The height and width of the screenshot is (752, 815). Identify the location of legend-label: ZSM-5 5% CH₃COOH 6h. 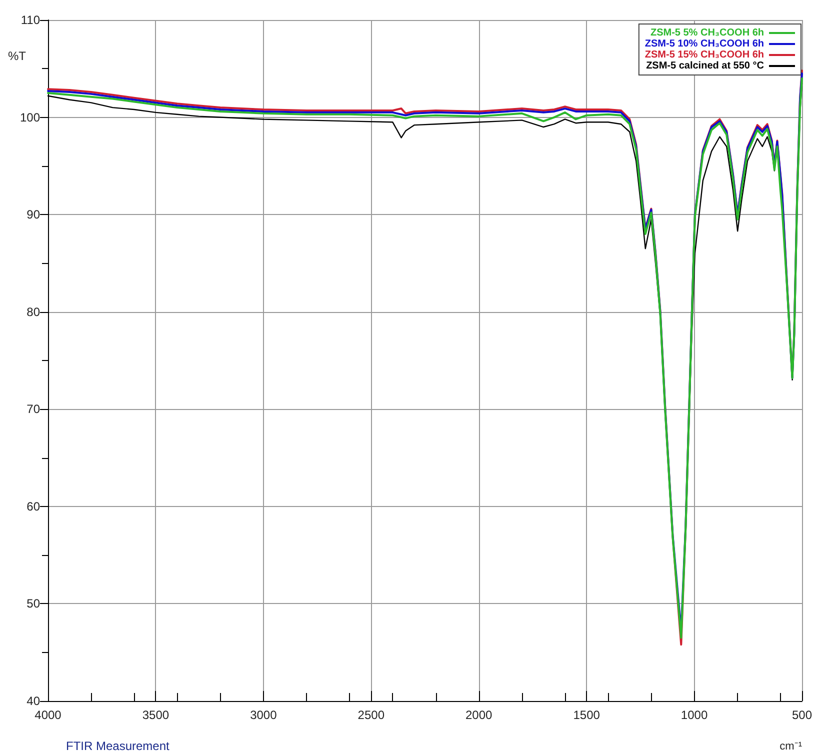
(707, 33).